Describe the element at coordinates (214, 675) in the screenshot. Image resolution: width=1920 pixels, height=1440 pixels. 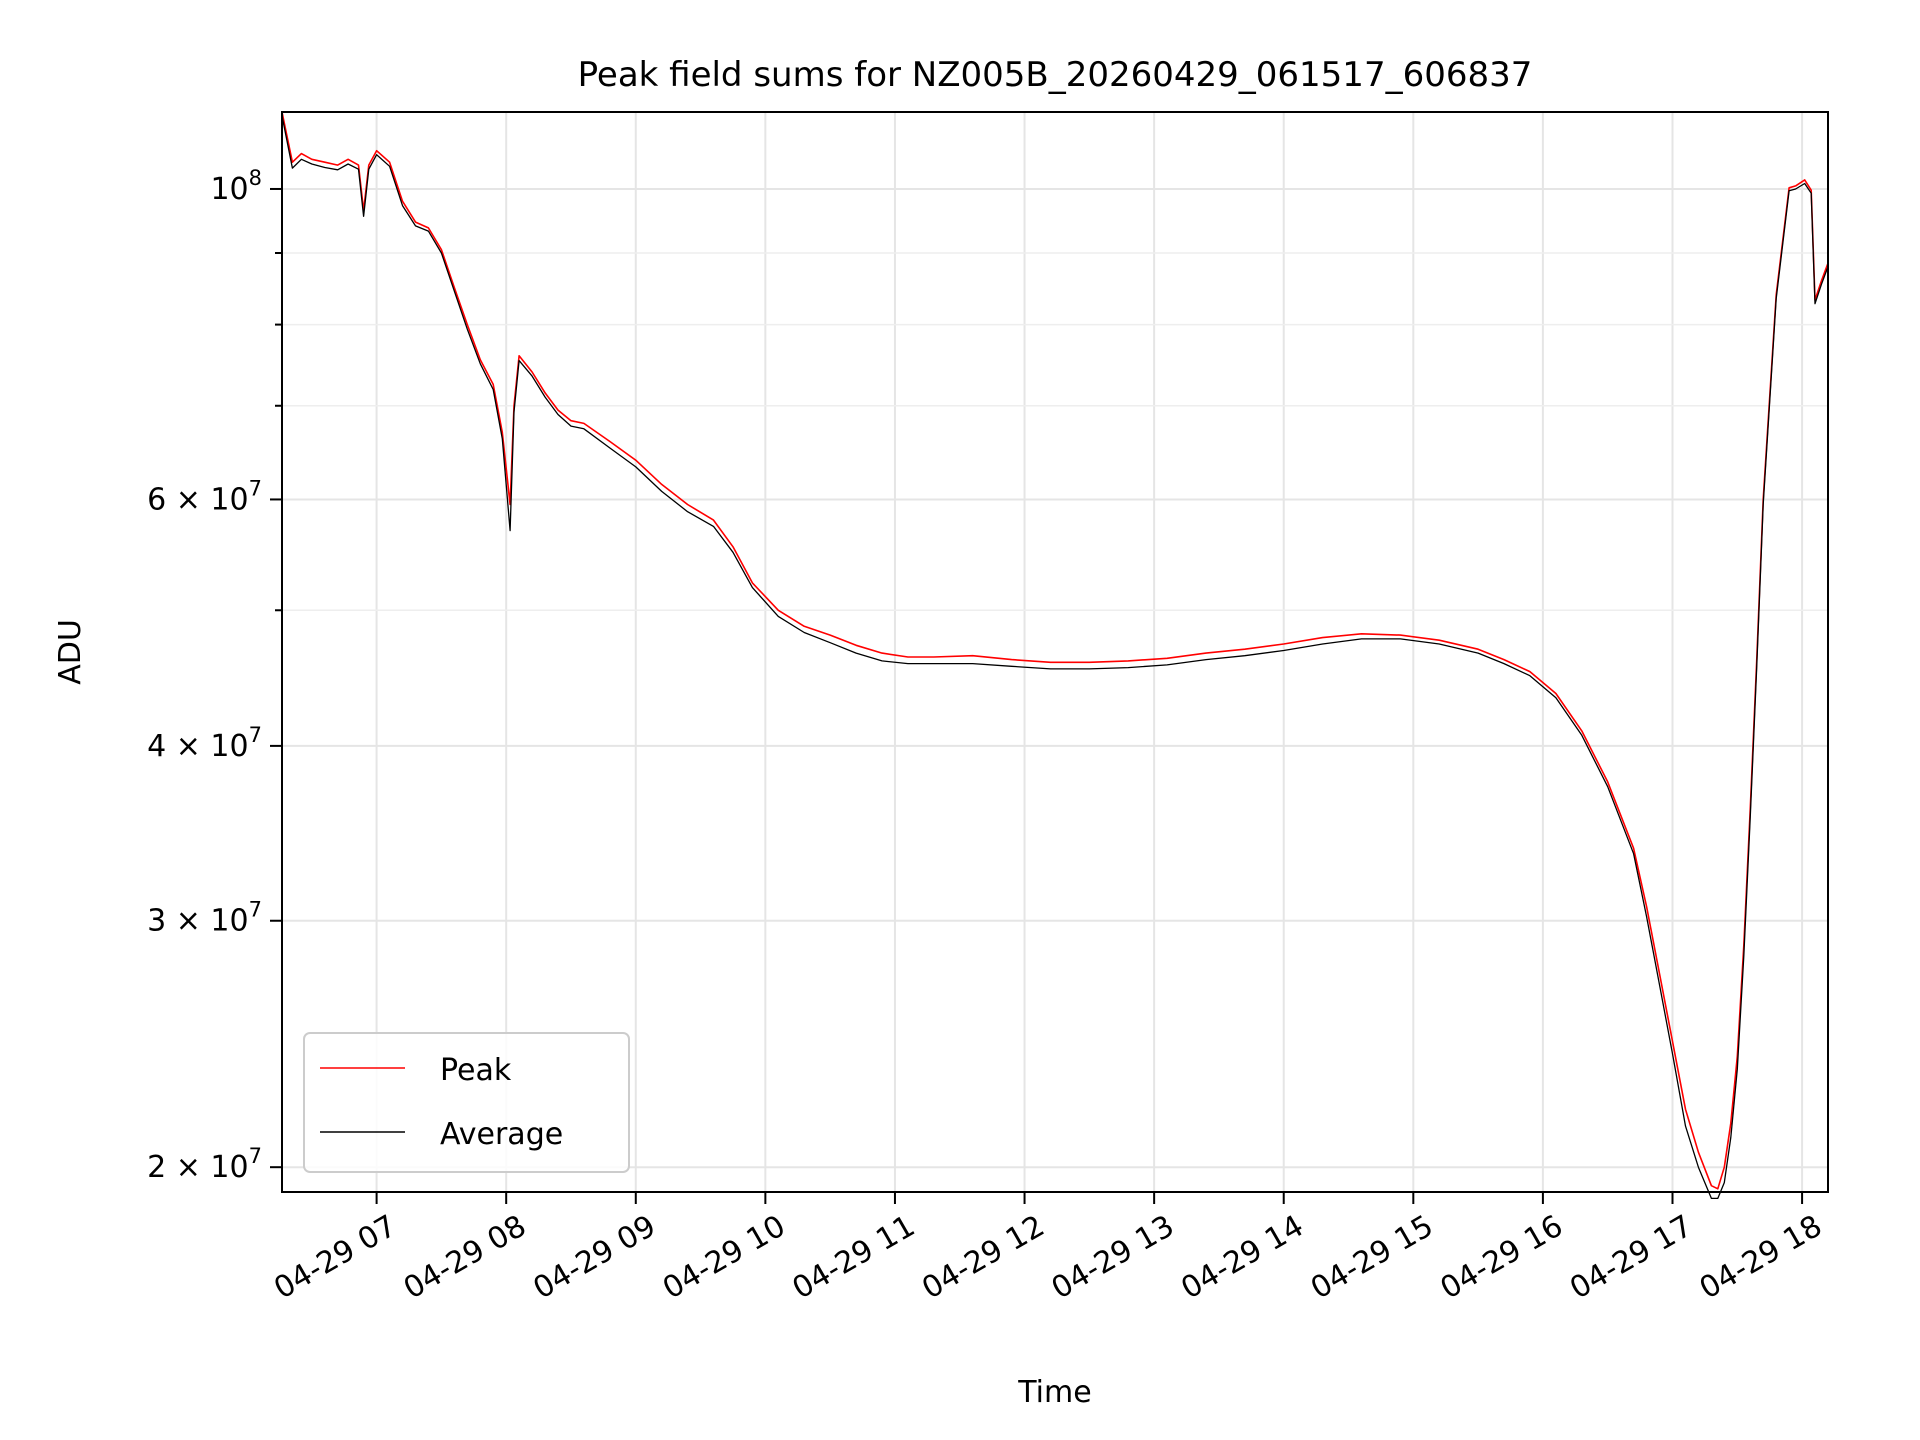
I see `y-axis-ticks: 2 × 107 3 × 107 4 × 107 6 × 107 108` at that location.